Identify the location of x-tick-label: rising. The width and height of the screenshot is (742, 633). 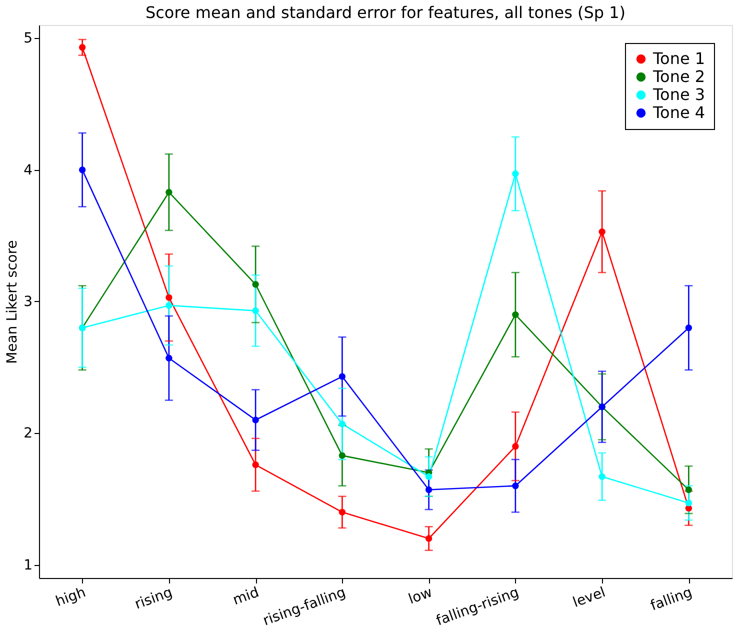
(153, 598).